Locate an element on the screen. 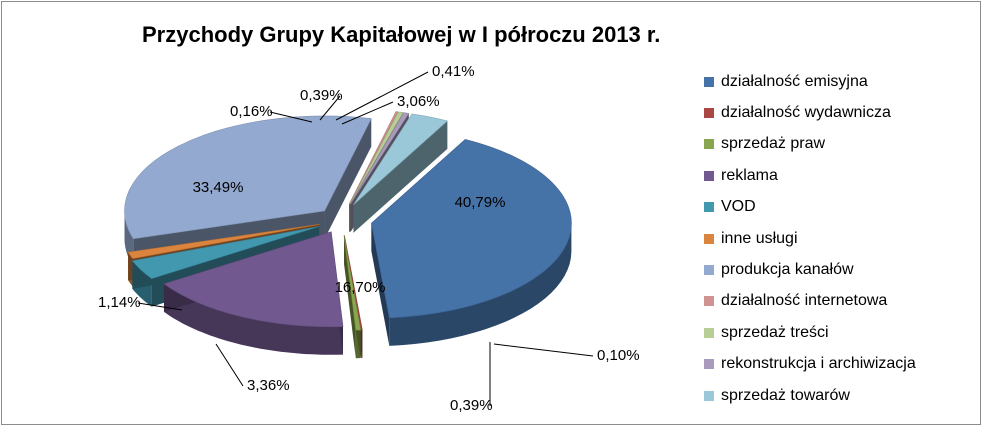  legend-label: inne usługi is located at coordinates (759, 238).